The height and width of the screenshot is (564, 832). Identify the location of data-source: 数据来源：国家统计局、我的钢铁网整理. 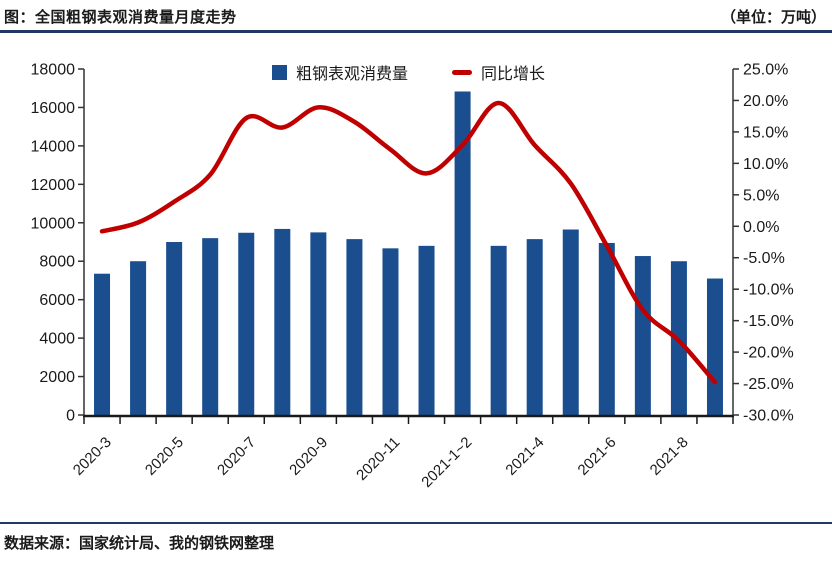
(139, 543).